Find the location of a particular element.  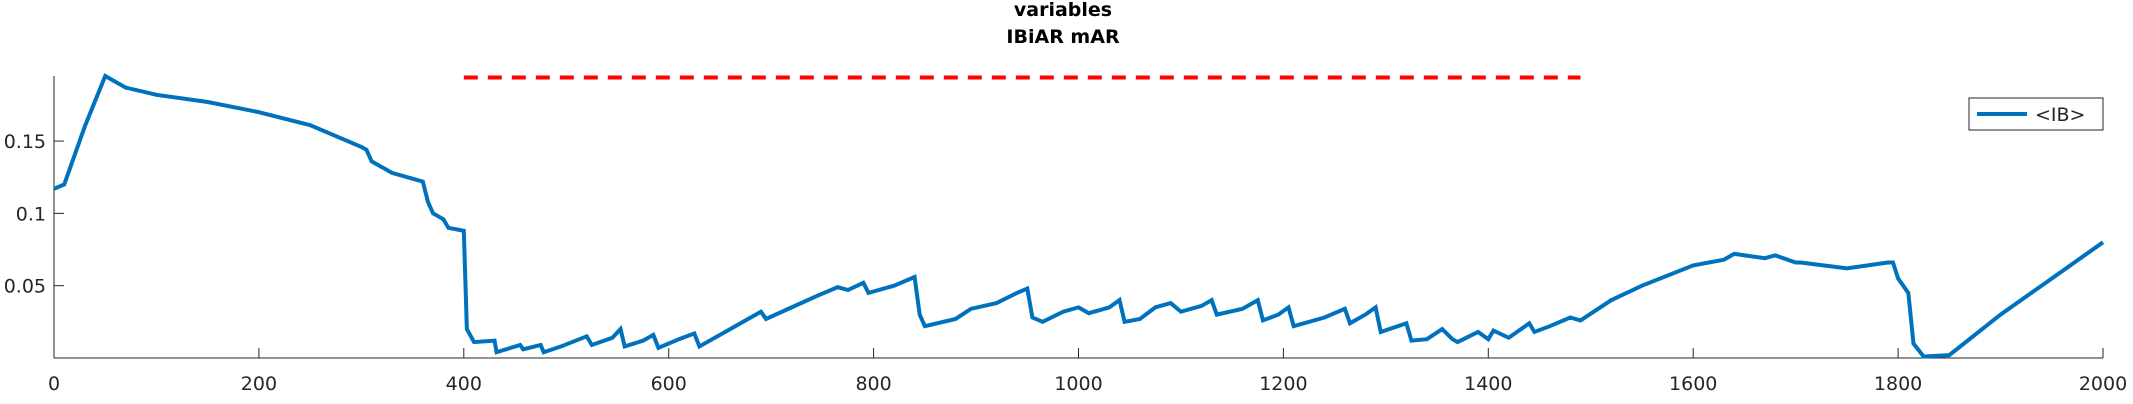

x-tick-label: 1400 is located at coordinates (1488, 384).